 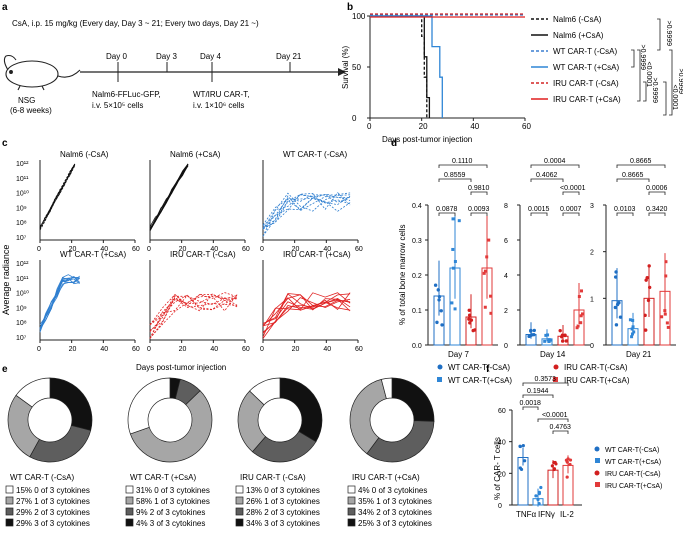 What do you see at coordinates (577, 19) in the screenshot?
I see `survival-legend-label-0: Nalm6 (-CsA)` at bounding box center [577, 19].